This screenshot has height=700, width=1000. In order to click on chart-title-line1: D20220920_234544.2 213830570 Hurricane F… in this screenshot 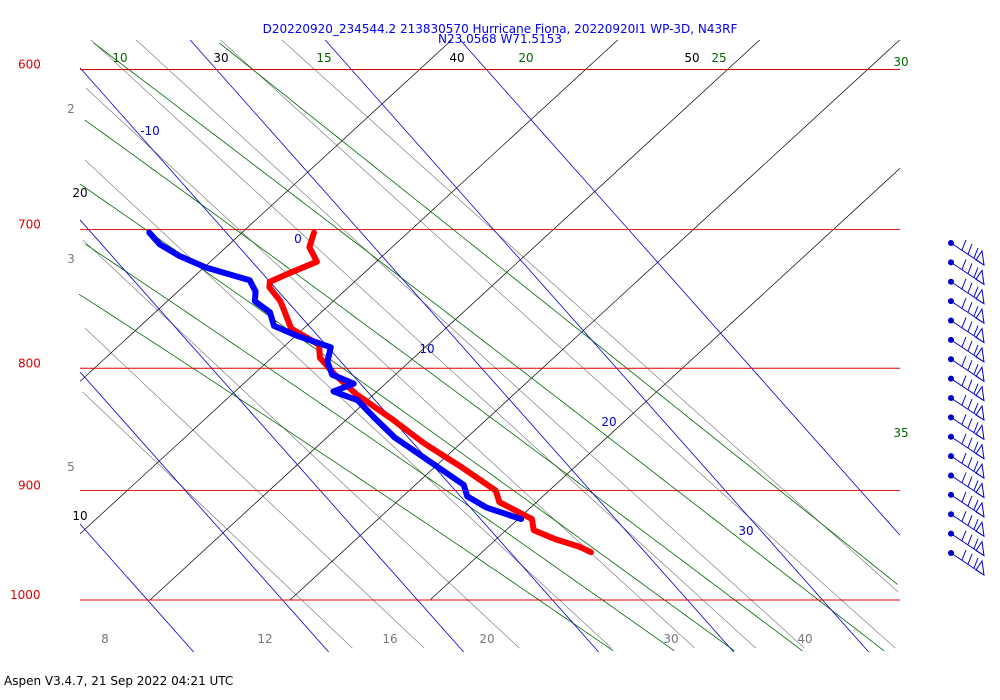, I will do `click(500, 29)`.